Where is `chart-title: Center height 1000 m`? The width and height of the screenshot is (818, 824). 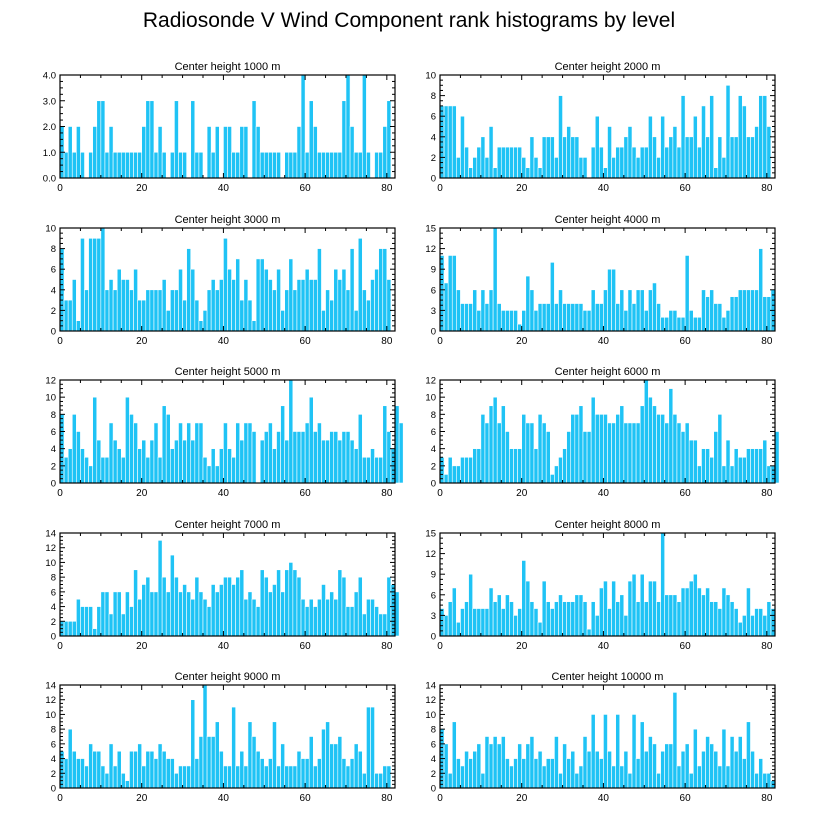
chart-title: Center height 1000 m is located at coordinates (228, 67).